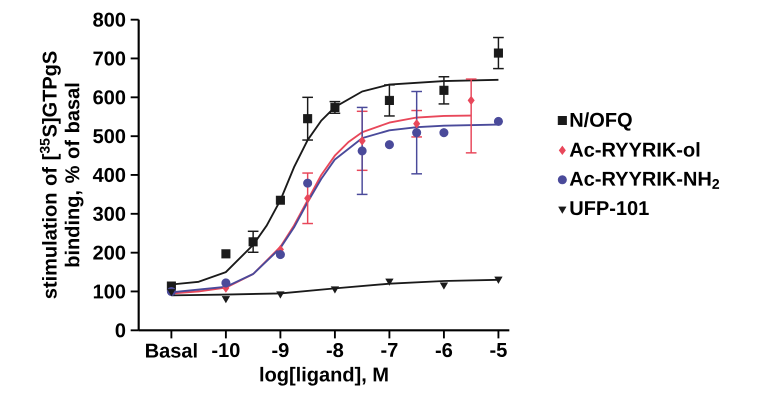 This screenshot has height=413, width=757. Describe the element at coordinates (121, 330) in the screenshot. I see `y-tick-label: 0` at that location.